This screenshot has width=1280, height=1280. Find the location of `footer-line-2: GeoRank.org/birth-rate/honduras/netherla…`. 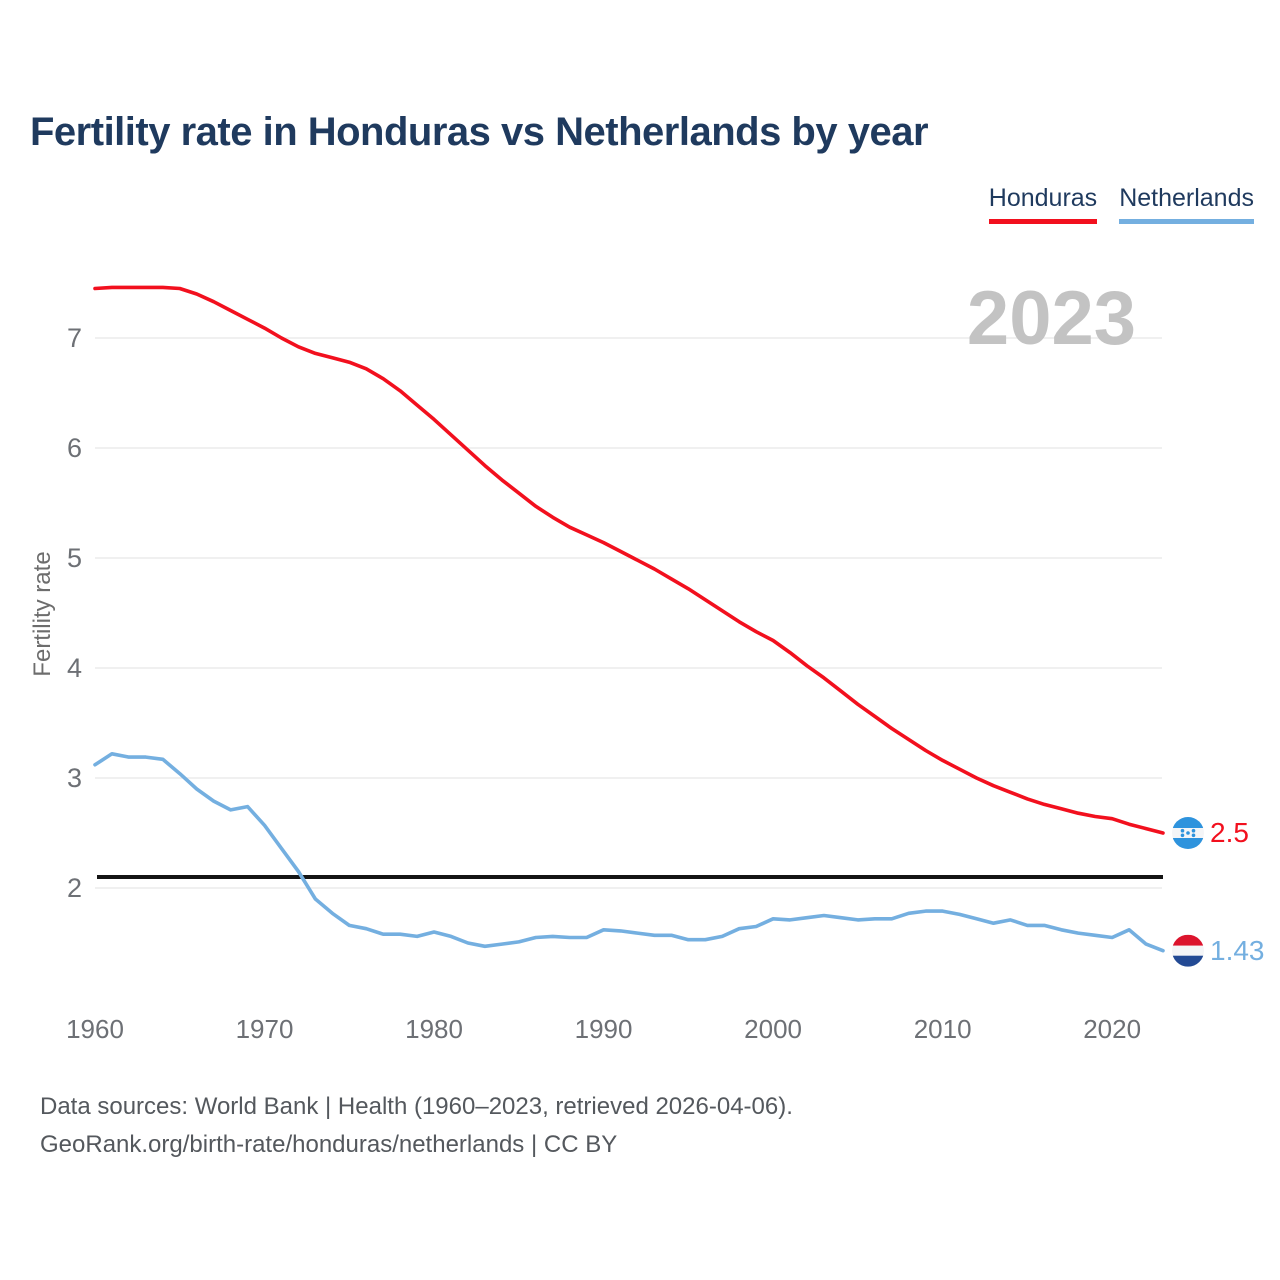

footer-line-2: GeoRank.org/birth-rate/honduras/netherla… is located at coordinates (329, 1144).